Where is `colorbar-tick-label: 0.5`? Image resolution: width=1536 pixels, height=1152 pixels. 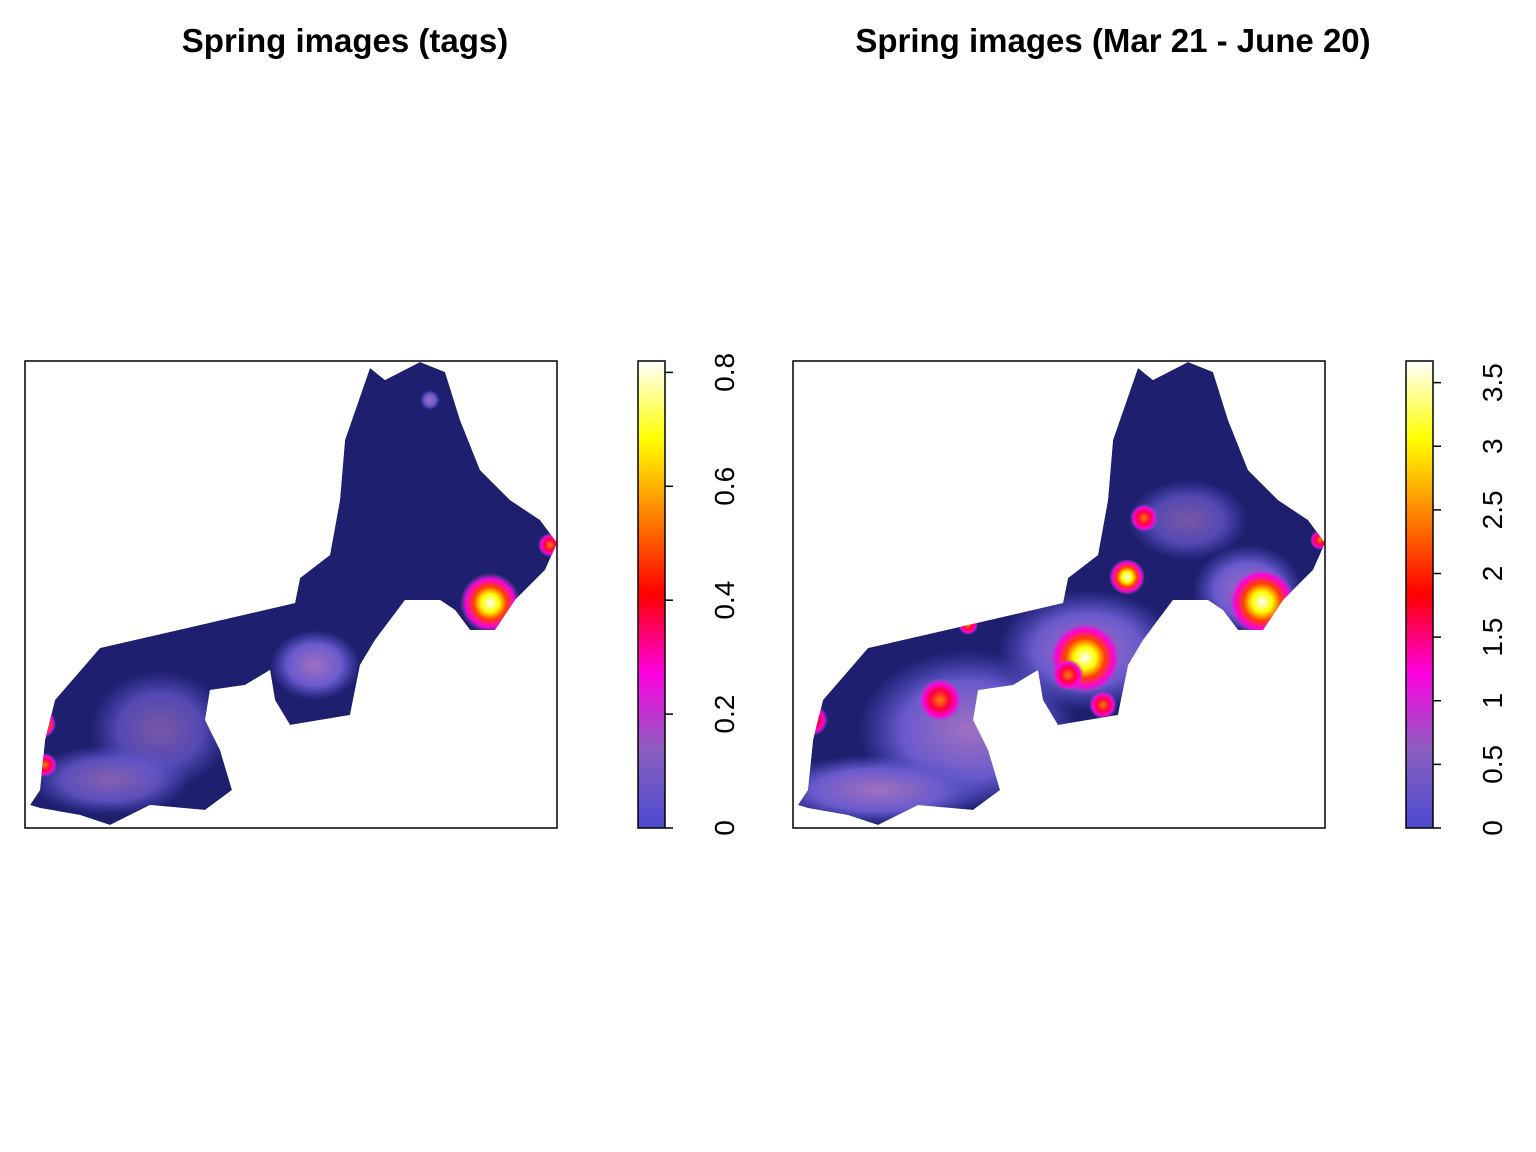
colorbar-tick-label: 0.5 is located at coordinates (1492, 764).